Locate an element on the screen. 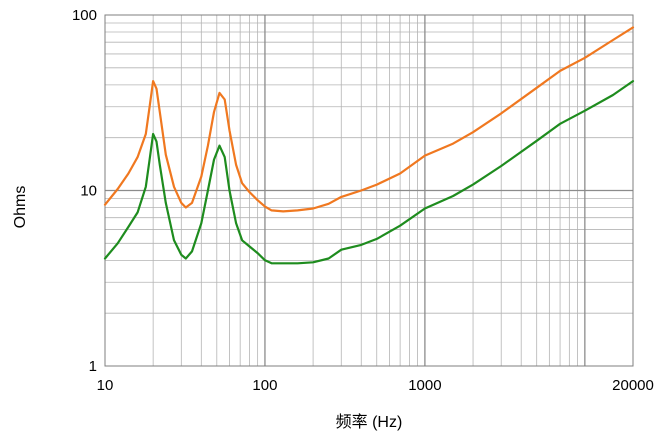  x-tick-label: 20000 is located at coordinates (633, 385).